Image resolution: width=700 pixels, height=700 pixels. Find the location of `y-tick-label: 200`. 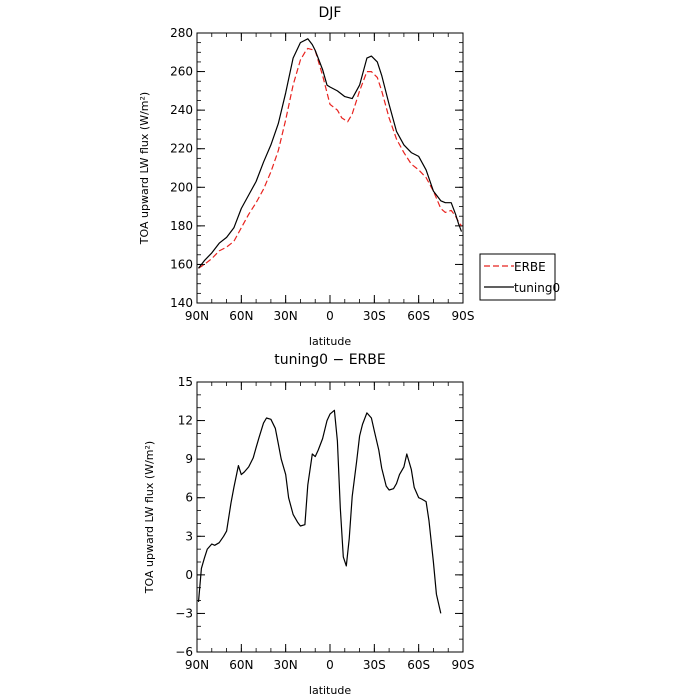

y-tick-label: 200 is located at coordinates (181, 187).